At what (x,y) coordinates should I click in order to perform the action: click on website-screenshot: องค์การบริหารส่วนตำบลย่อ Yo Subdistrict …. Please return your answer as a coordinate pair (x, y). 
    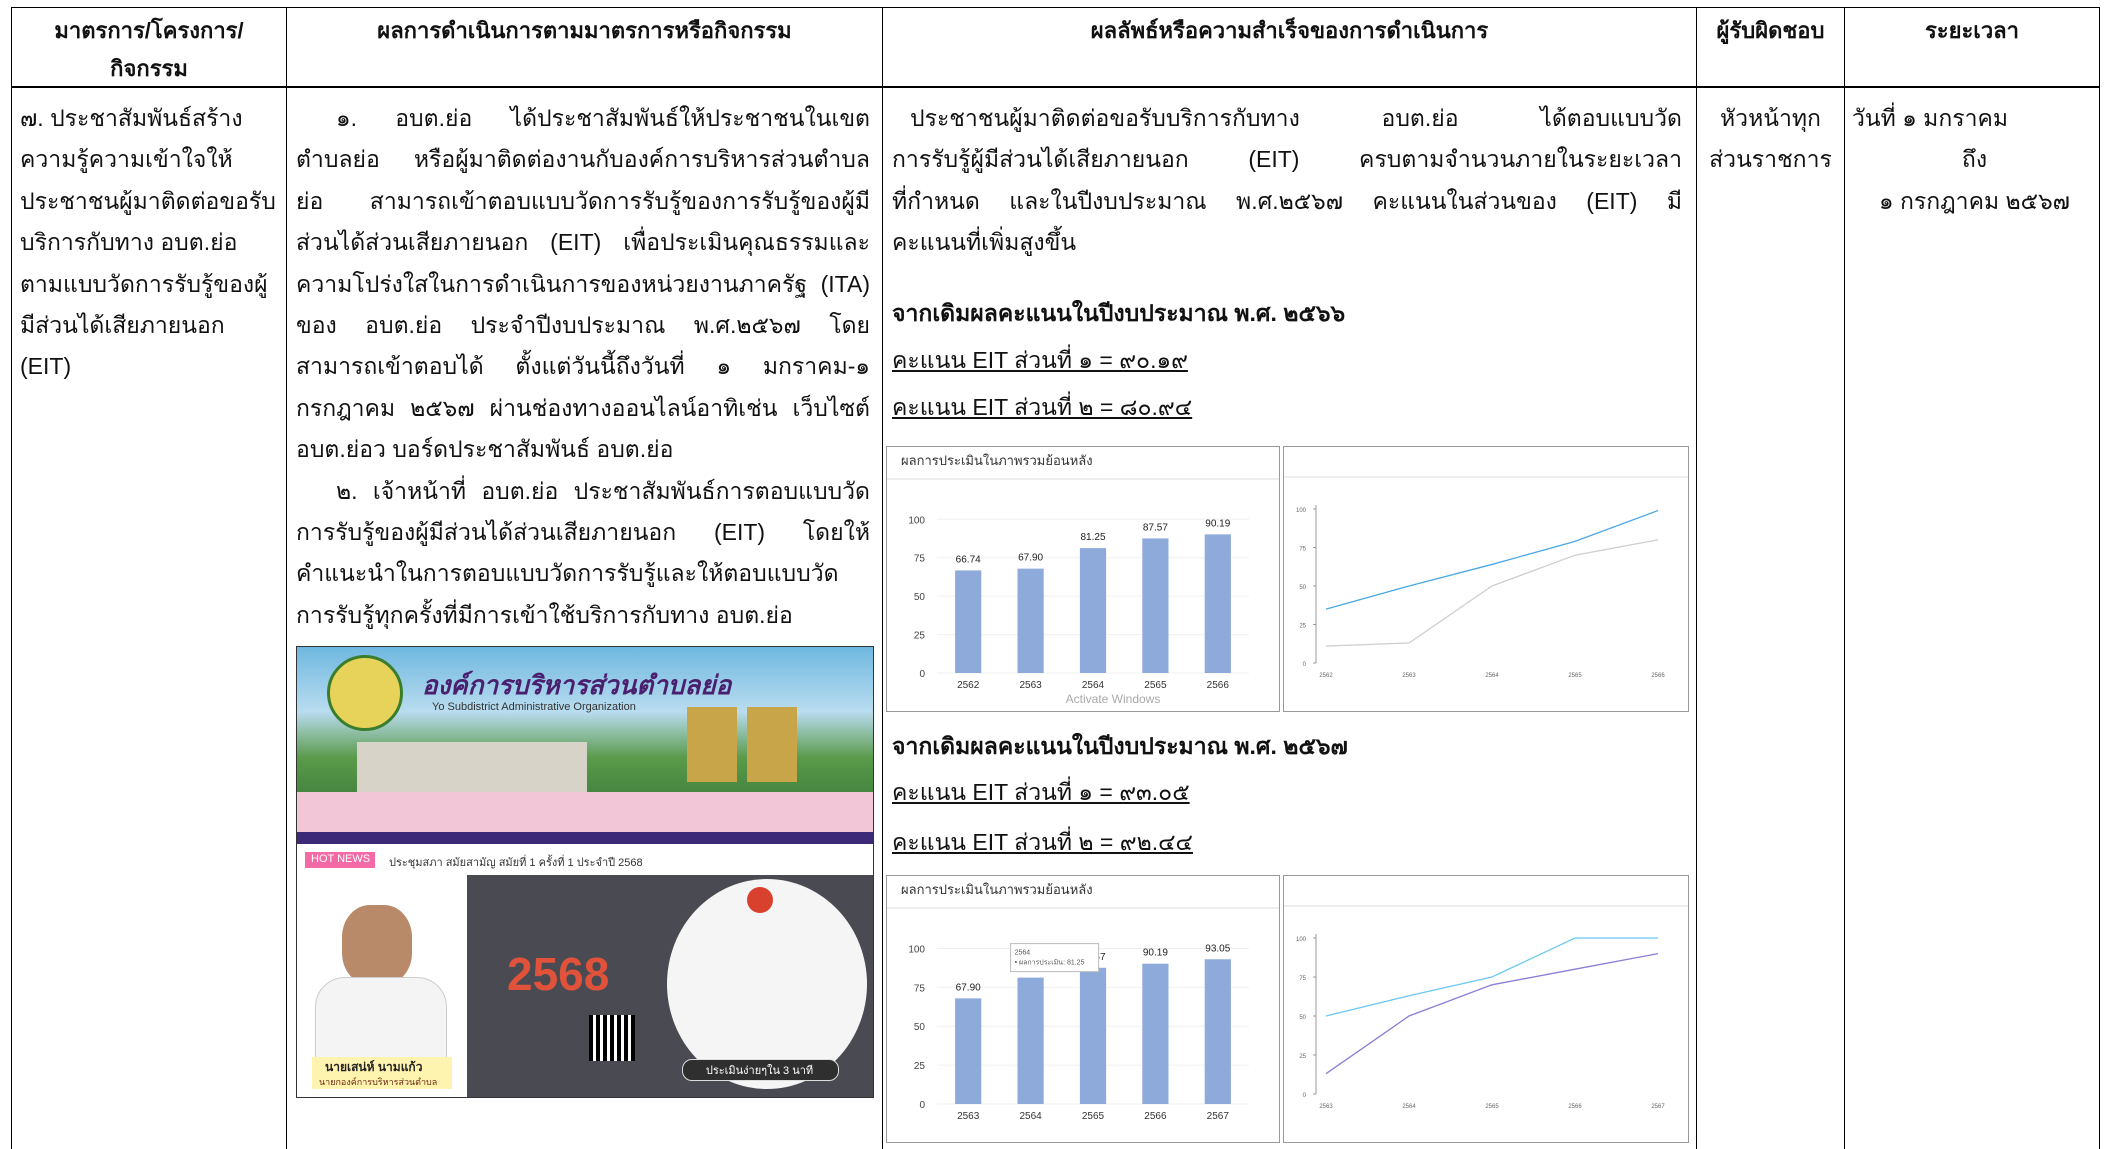
    Looking at the image, I should click on (585, 872).